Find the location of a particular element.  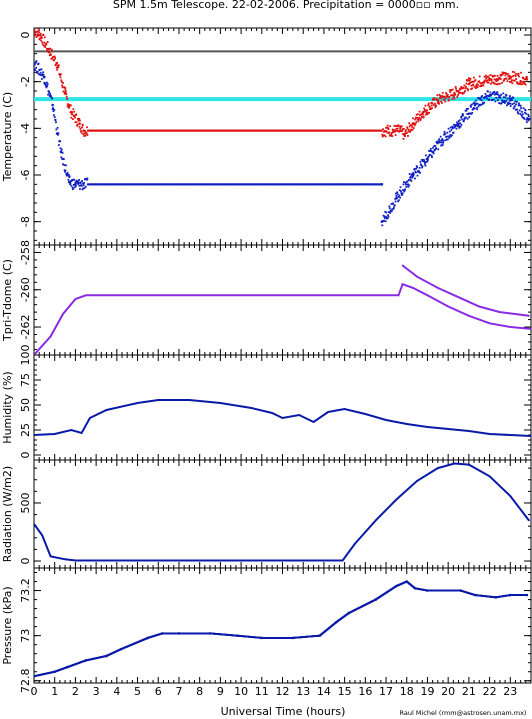

x-tick-label: 21 is located at coordinates (469, 691).